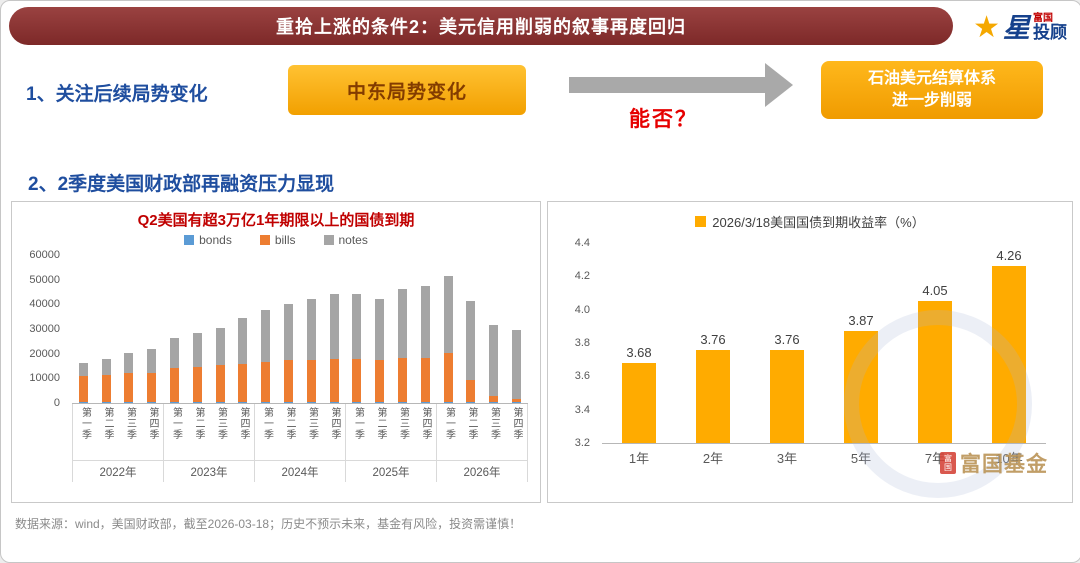 Image resolution: width=1080 pixels, height=563 pixels. I want to click on legend-label: bonds, so click(215, 240).